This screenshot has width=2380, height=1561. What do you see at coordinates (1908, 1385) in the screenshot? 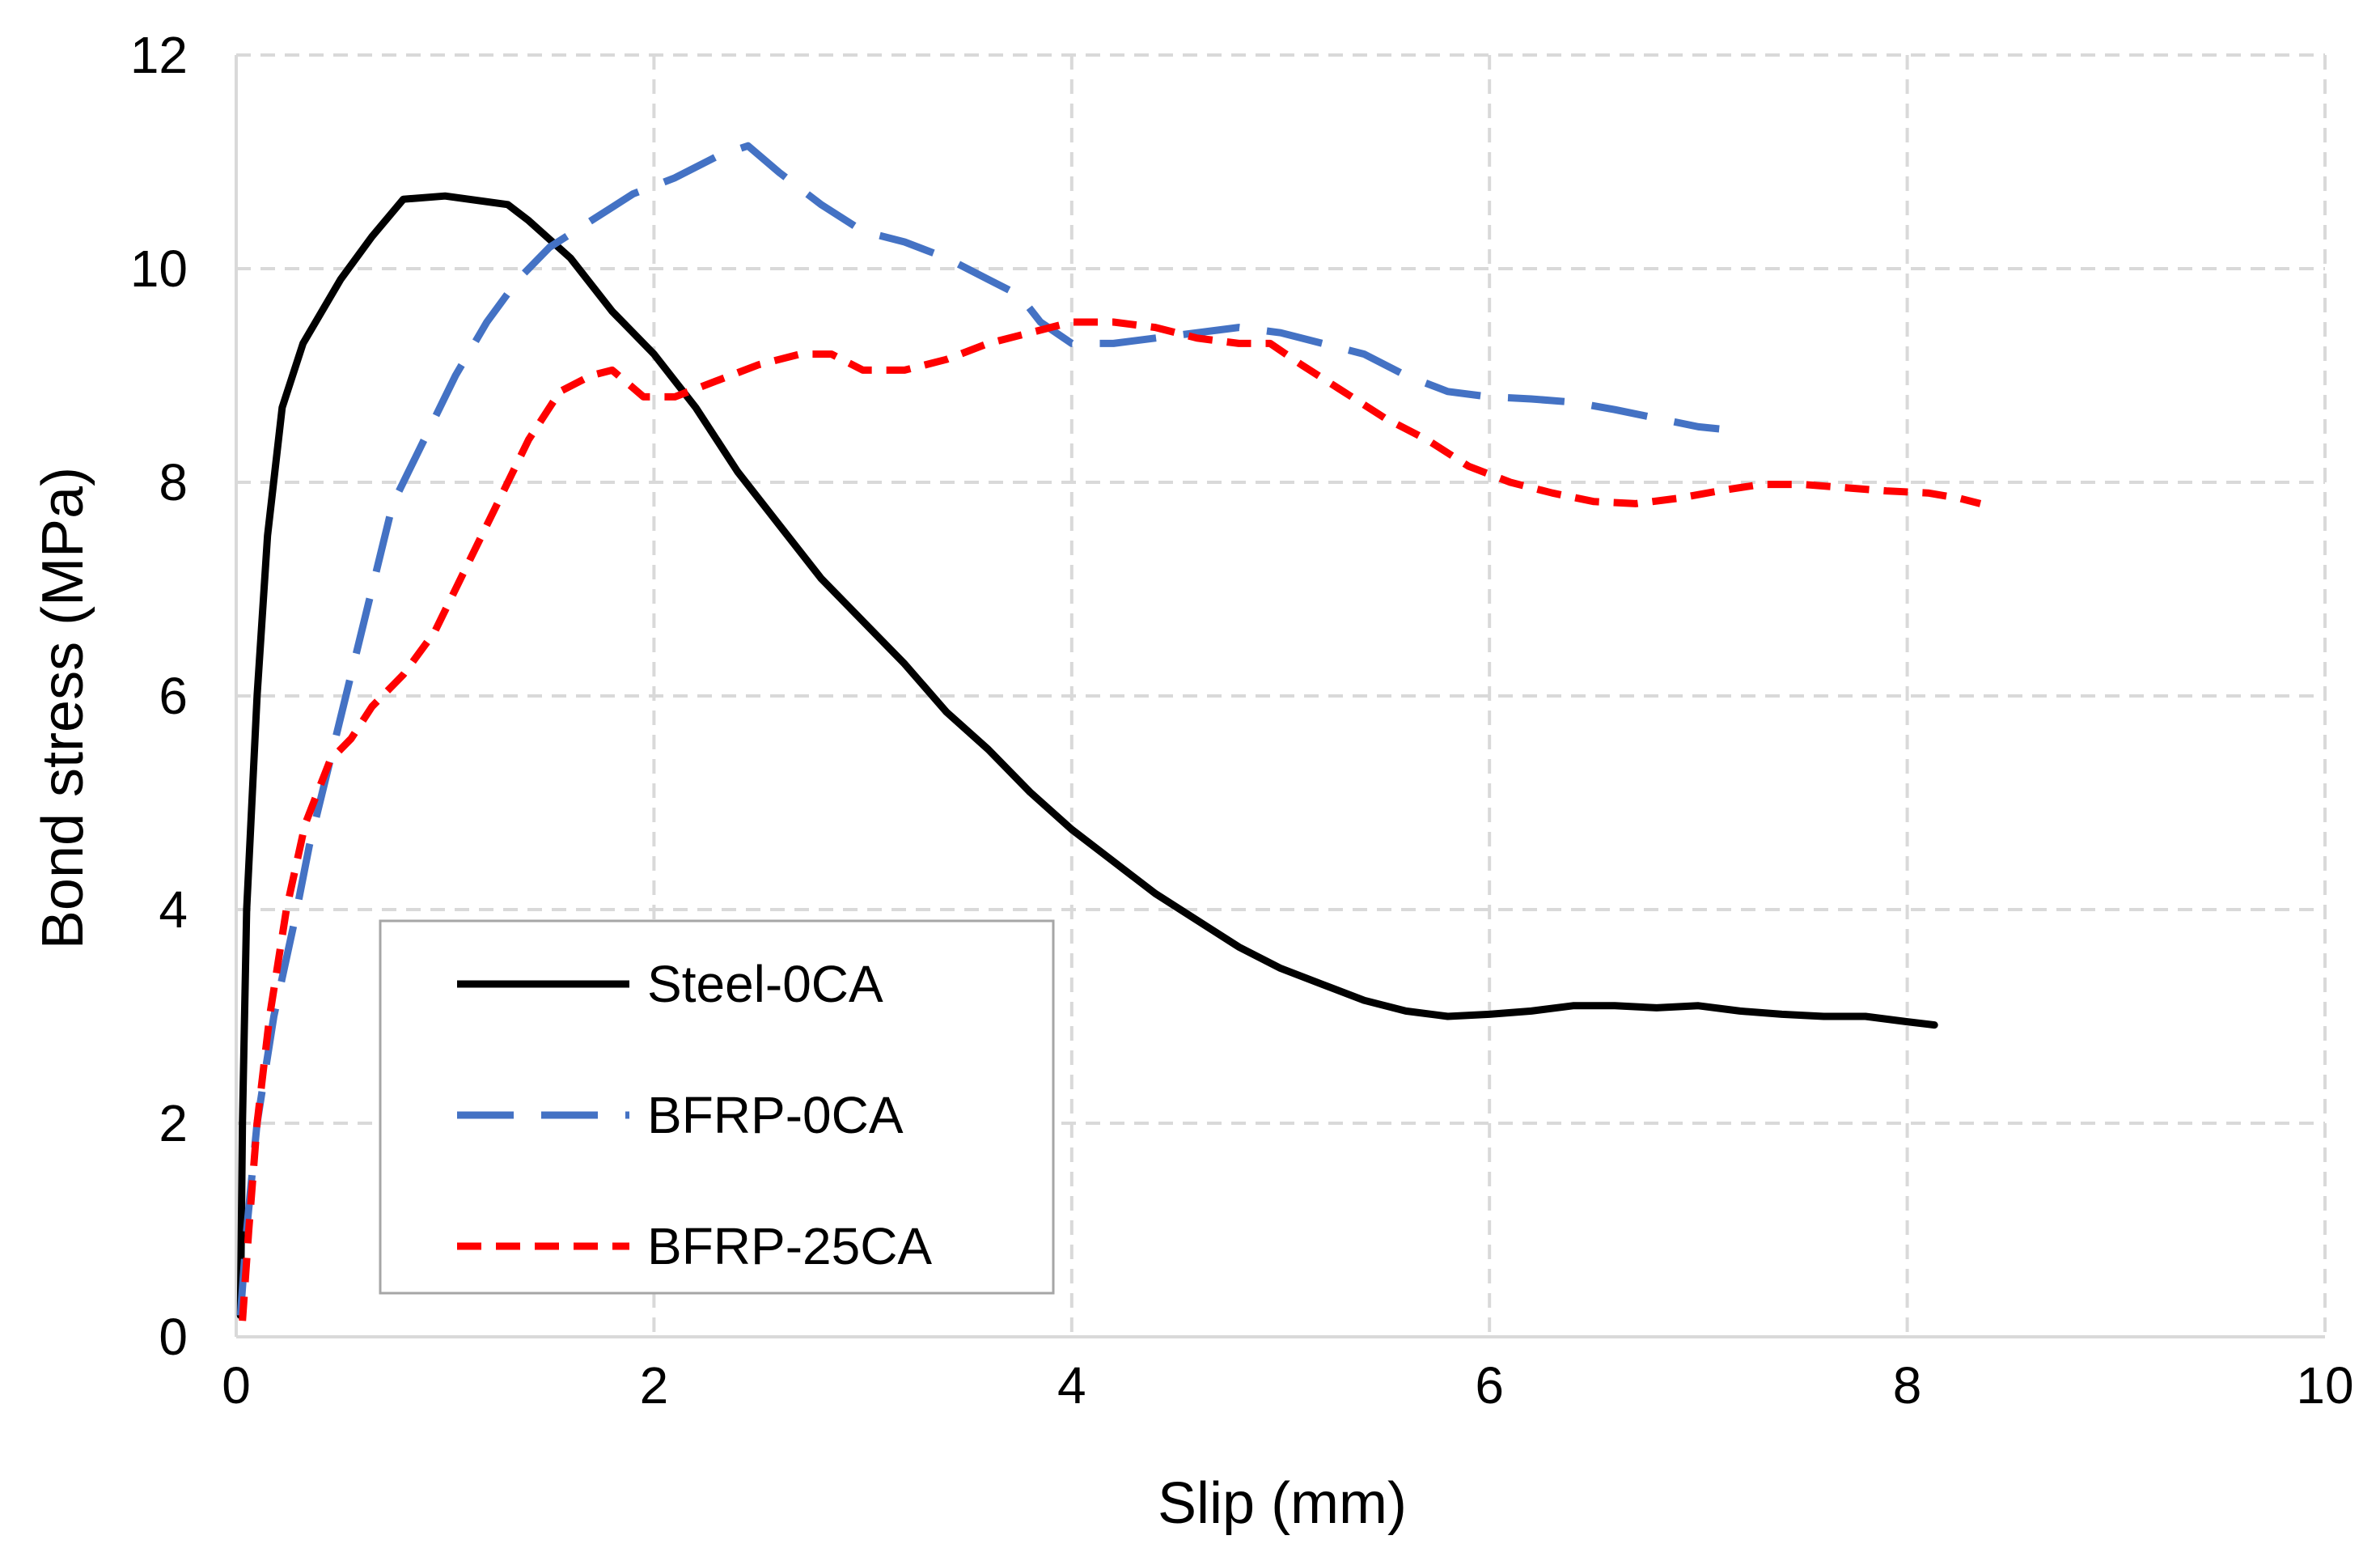
I see `x-tick-label-4: 8` at bounding box center [1908, 1385].